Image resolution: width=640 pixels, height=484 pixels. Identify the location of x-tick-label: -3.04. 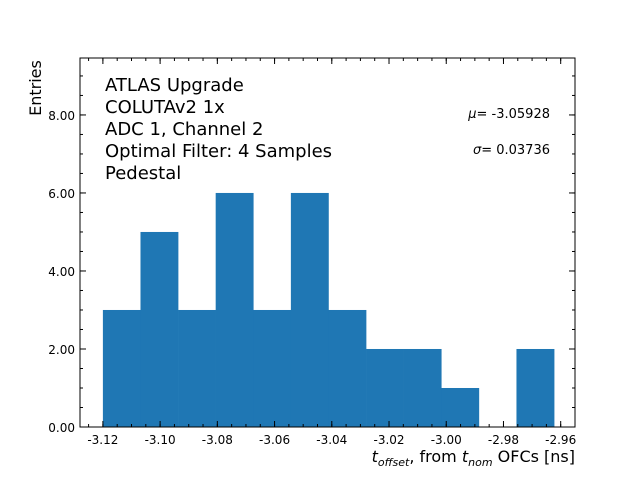
(331, 440).